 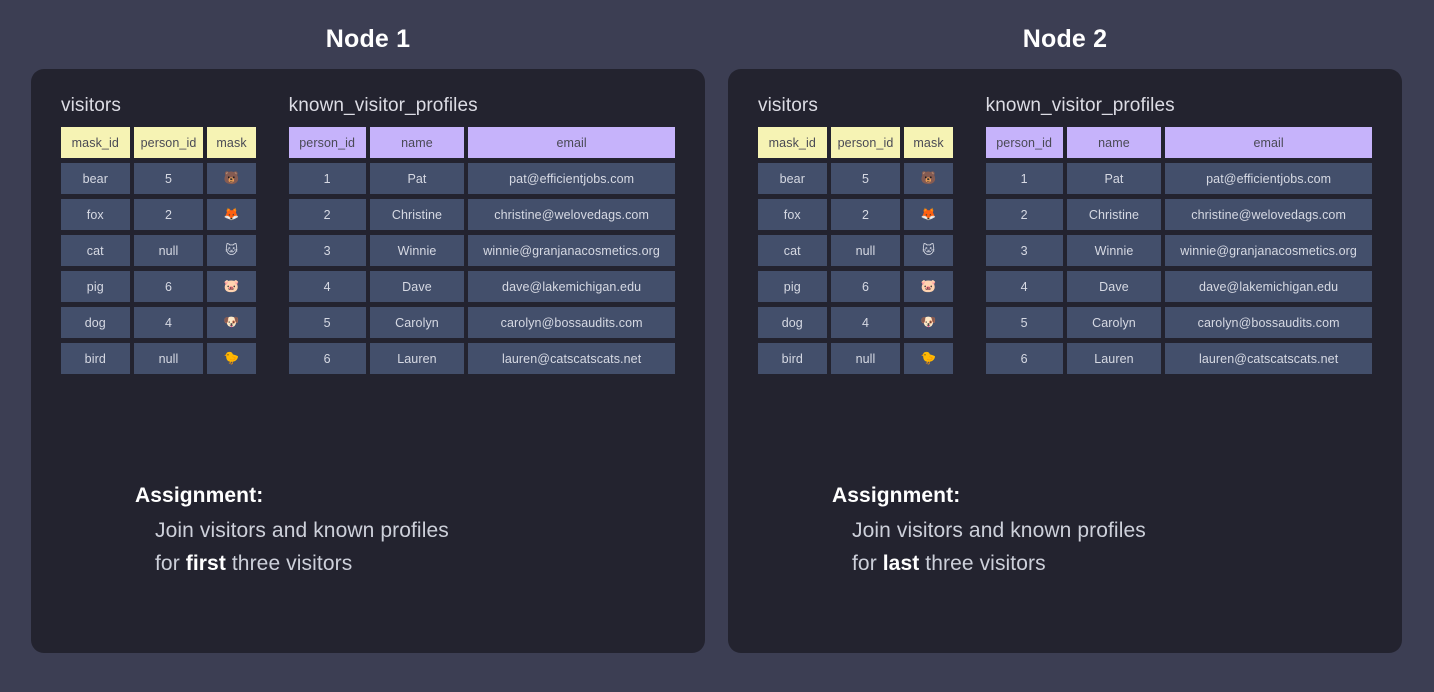 I want to click on cell-name: Pat, so click(x=417, y=178).